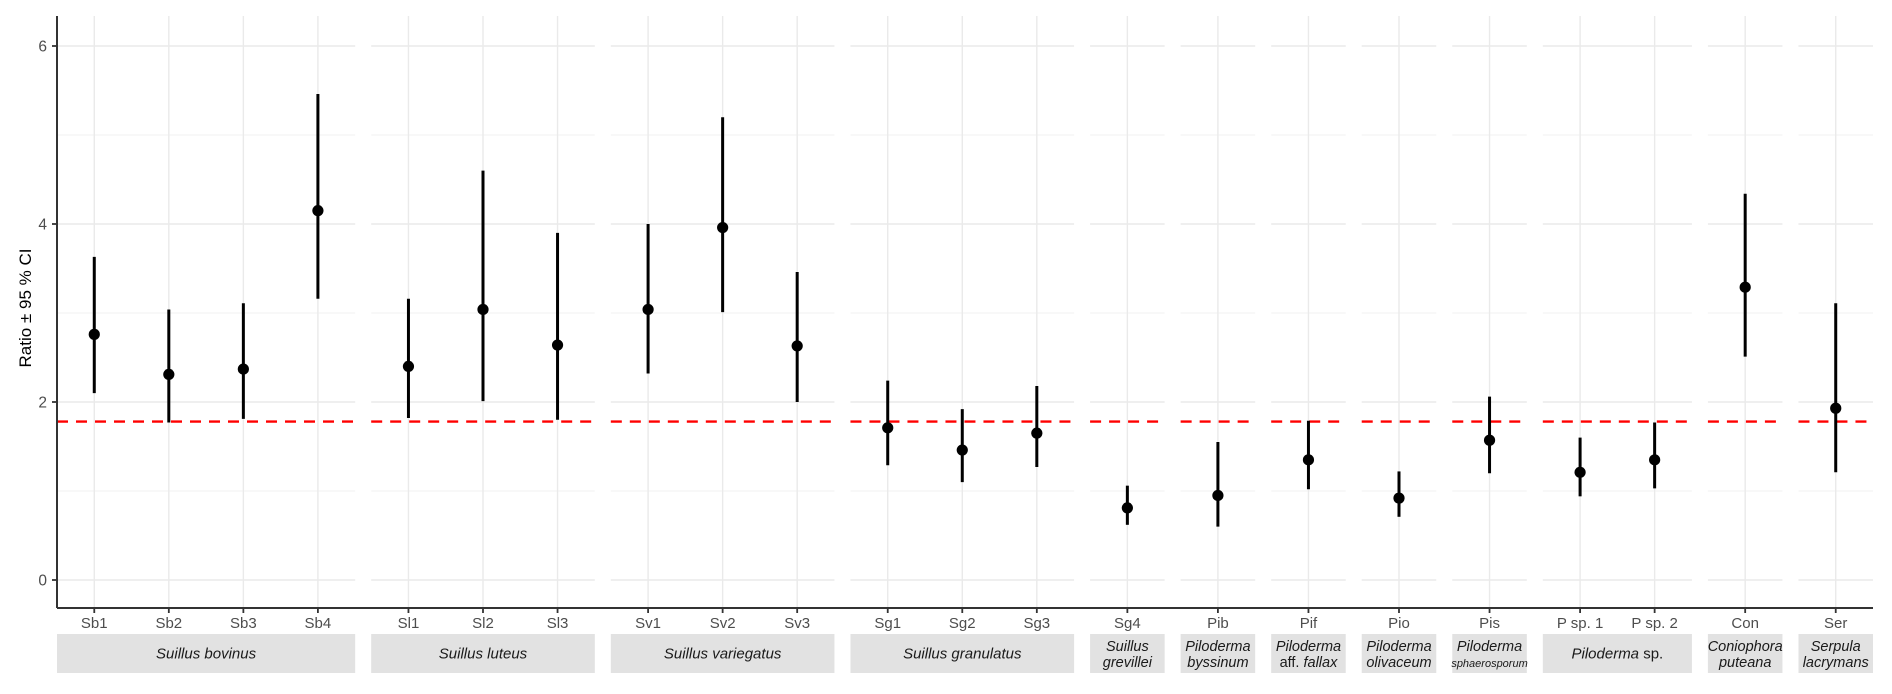 Image resolution: width=1892 pixels, height=694 pixels. I want to click on facet-strip-label: lacrymans, so click(1836, 663).